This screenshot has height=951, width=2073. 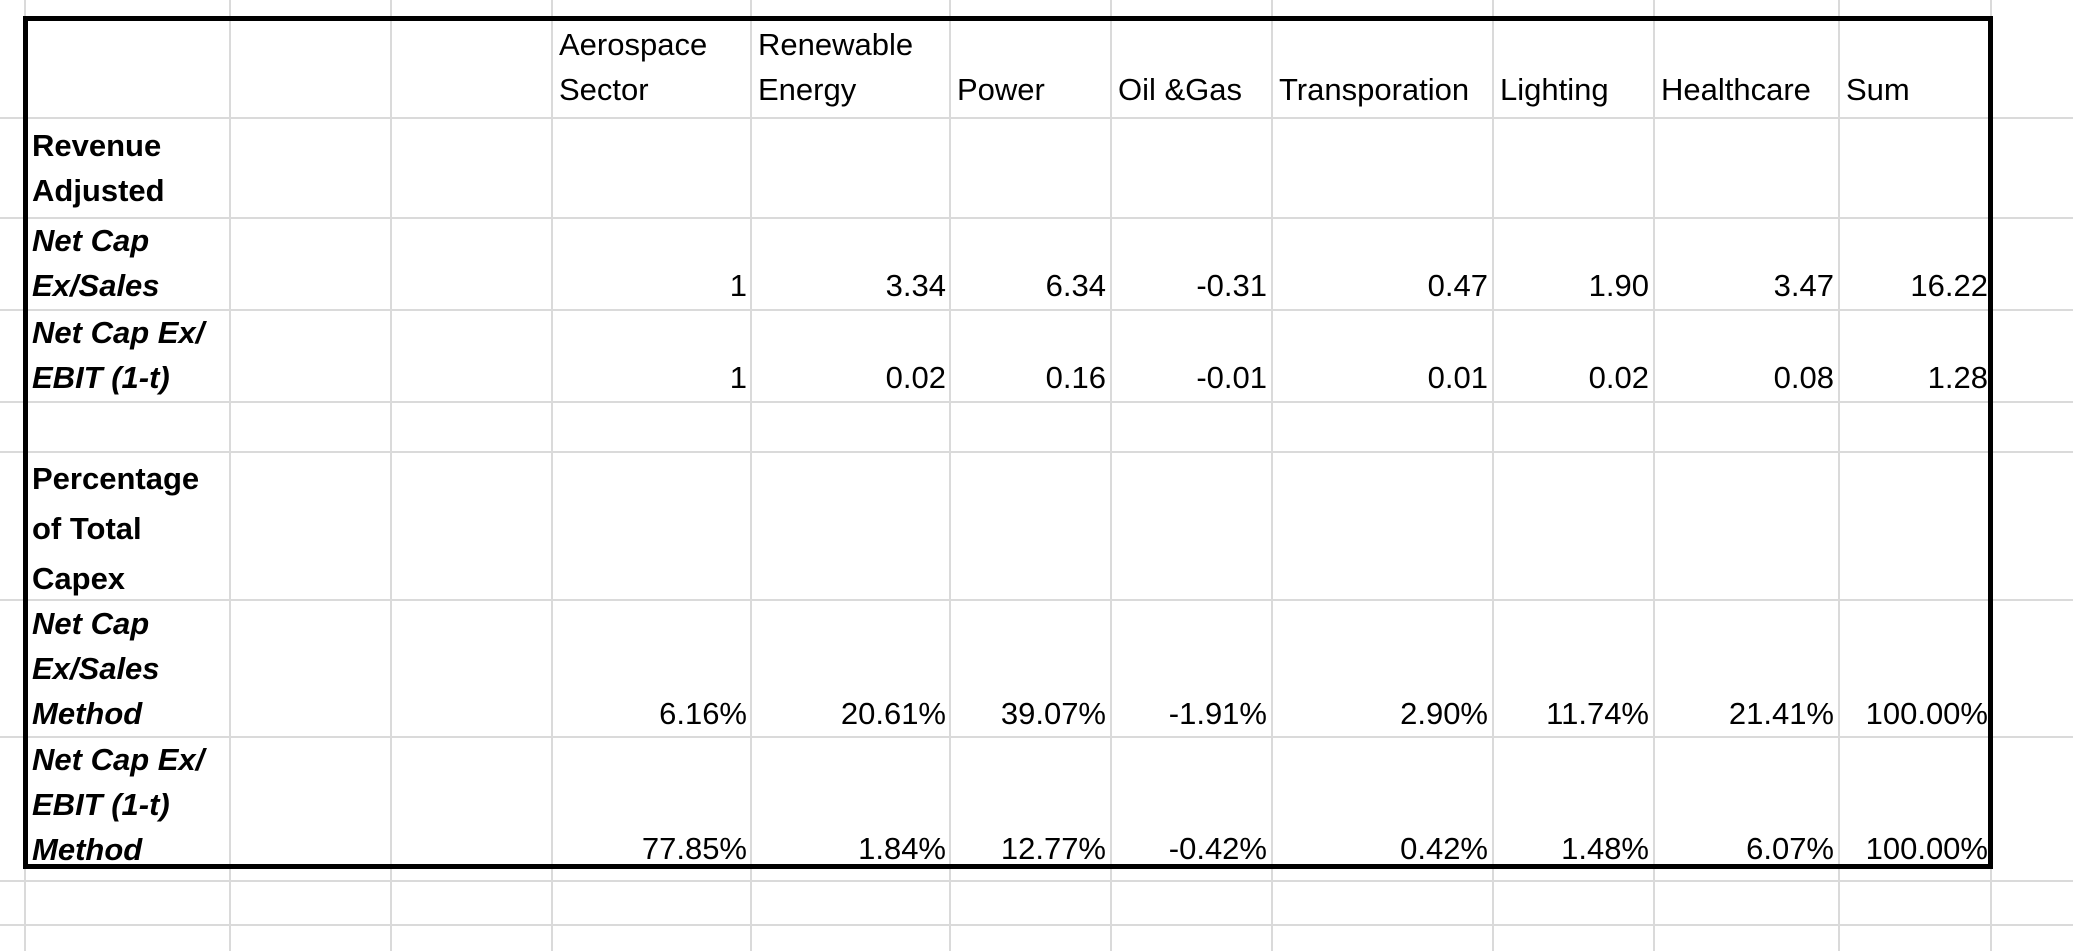 What do you see at coordinates (703, 713) in the screenshot?
I see `cell-value: 6.16%` at bounding box center [703, 713].